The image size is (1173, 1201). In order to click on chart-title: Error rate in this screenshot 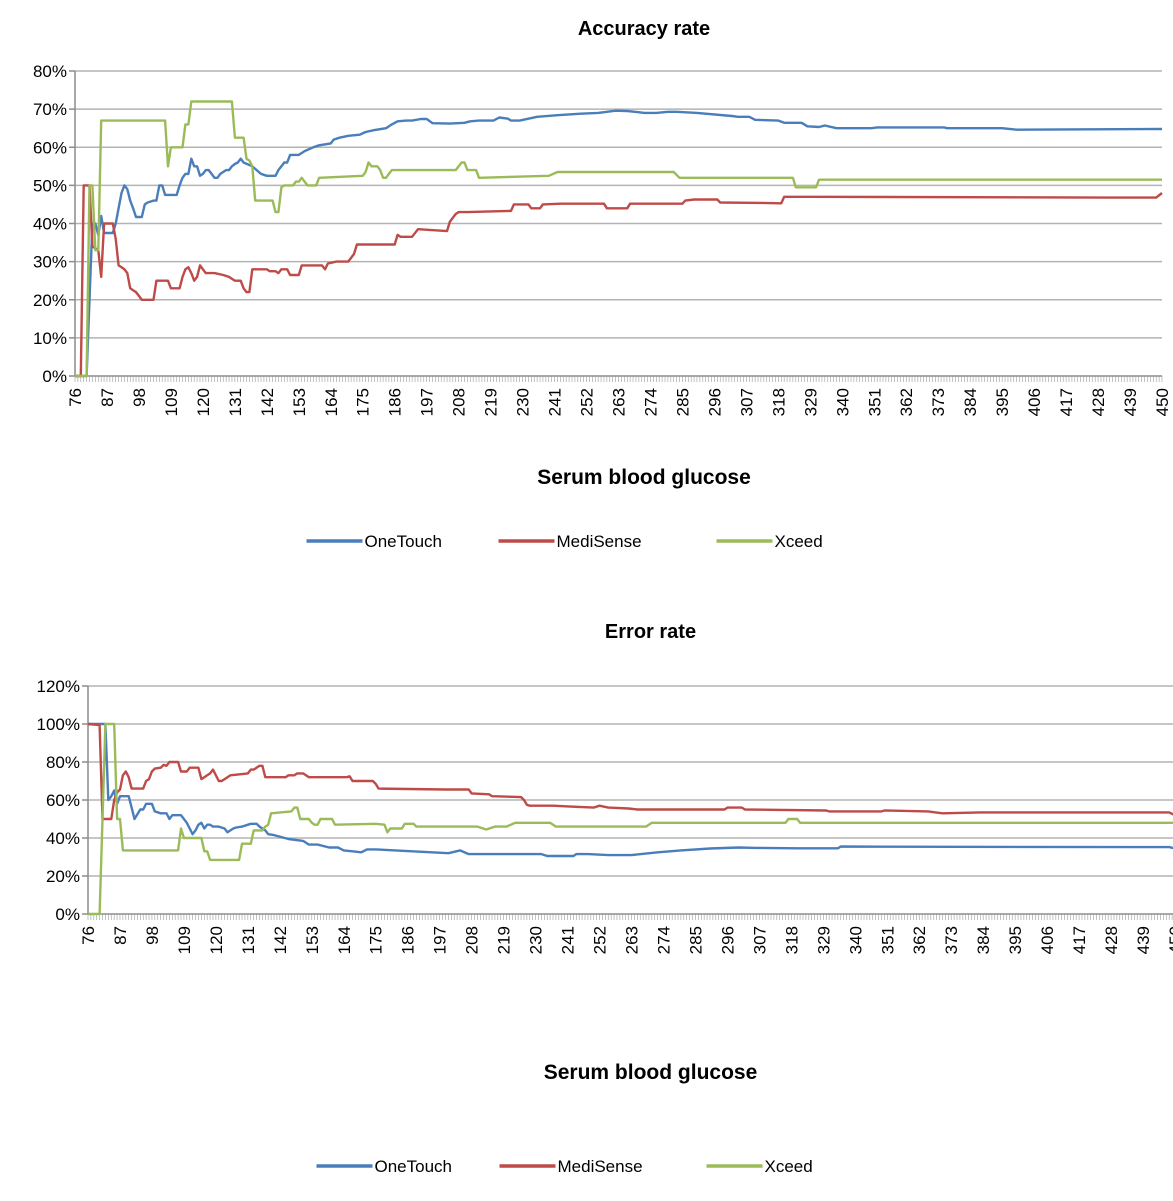, I will do `click(650, 632)`.